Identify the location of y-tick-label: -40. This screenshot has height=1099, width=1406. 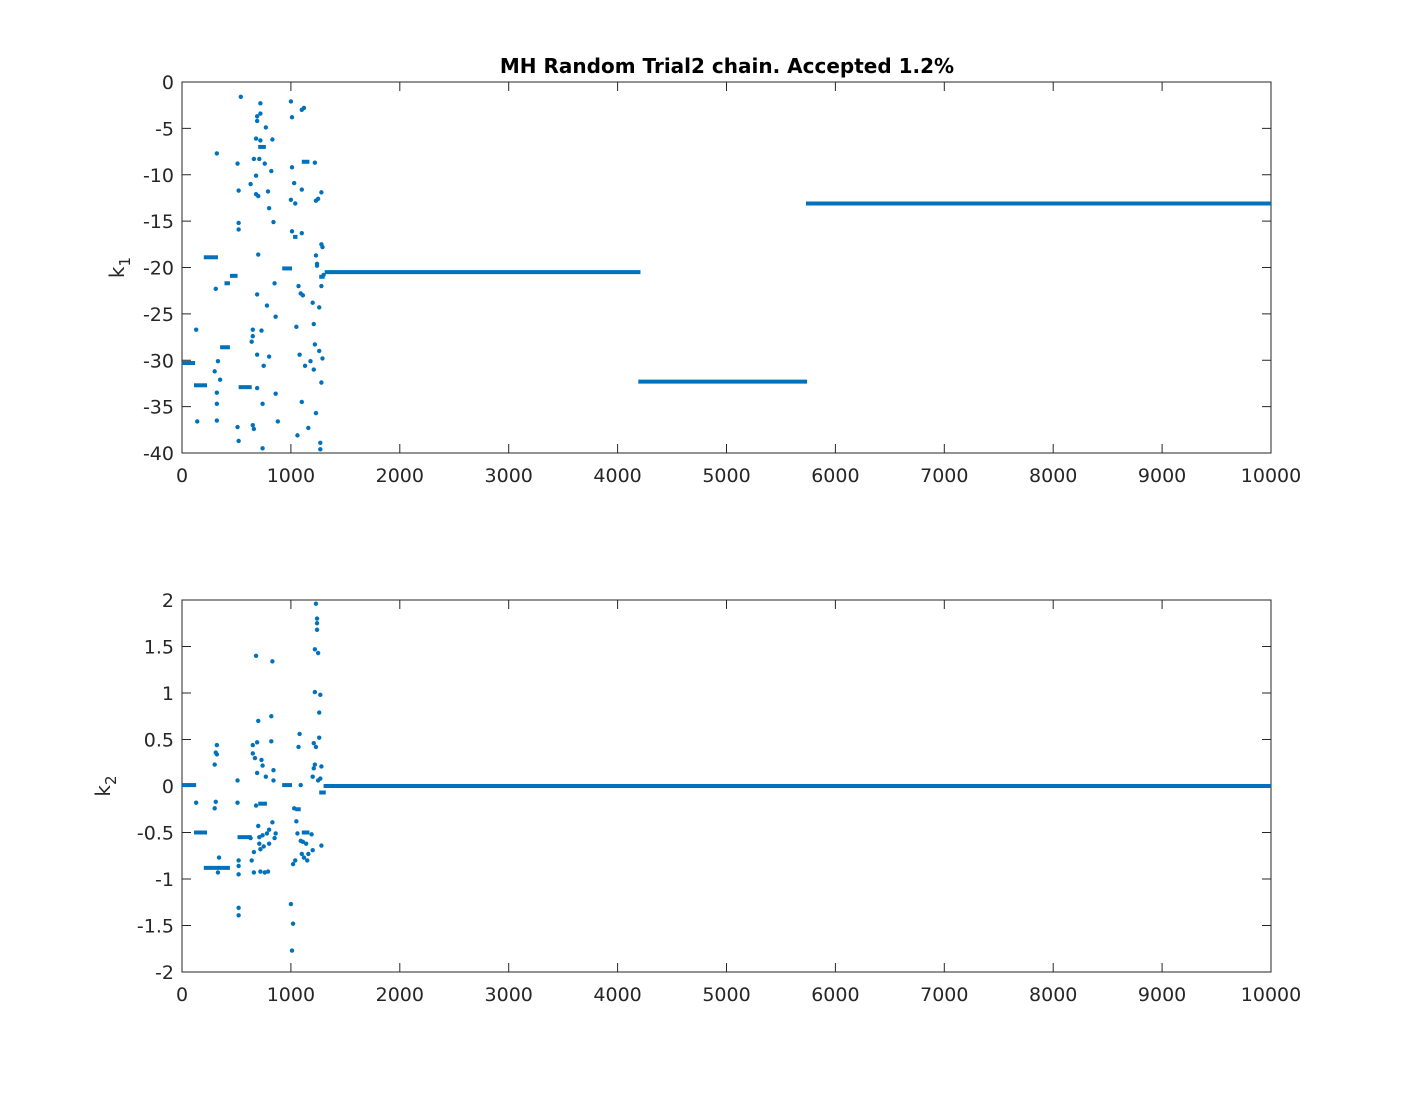
(158, 454).